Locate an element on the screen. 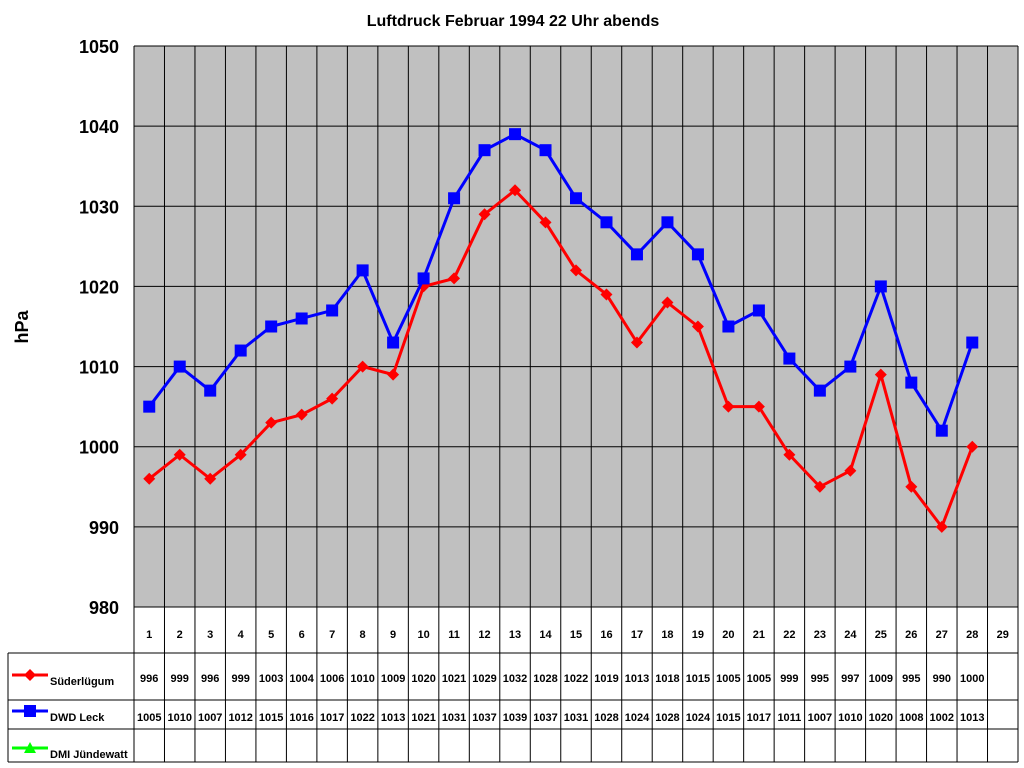 The width and height of the screenshot is (1024, 768). table-value: 1039 is located at coordinates (515, 718).